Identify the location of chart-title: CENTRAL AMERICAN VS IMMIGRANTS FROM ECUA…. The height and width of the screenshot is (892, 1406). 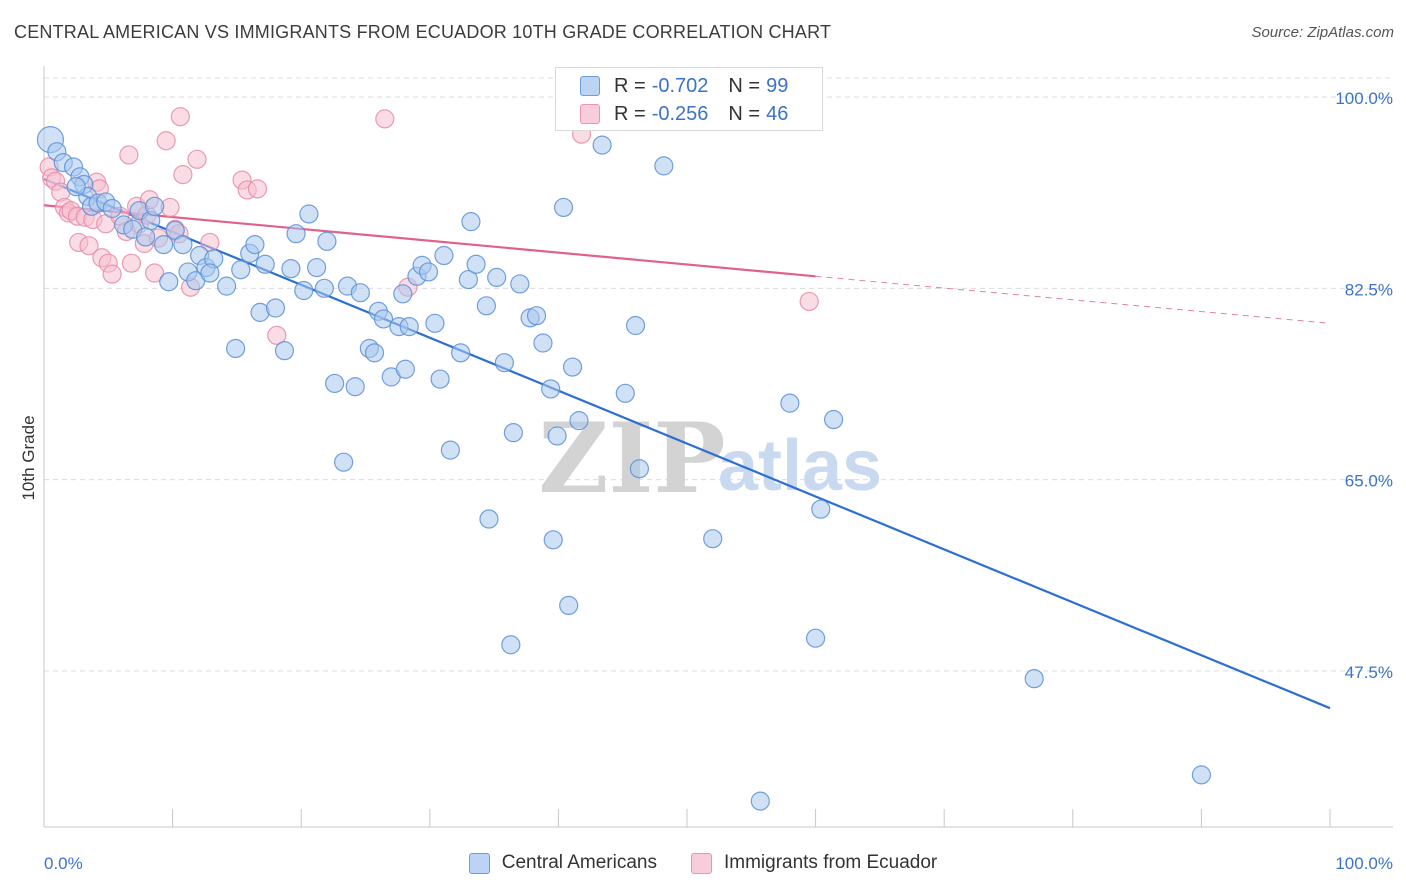
(423, 32).